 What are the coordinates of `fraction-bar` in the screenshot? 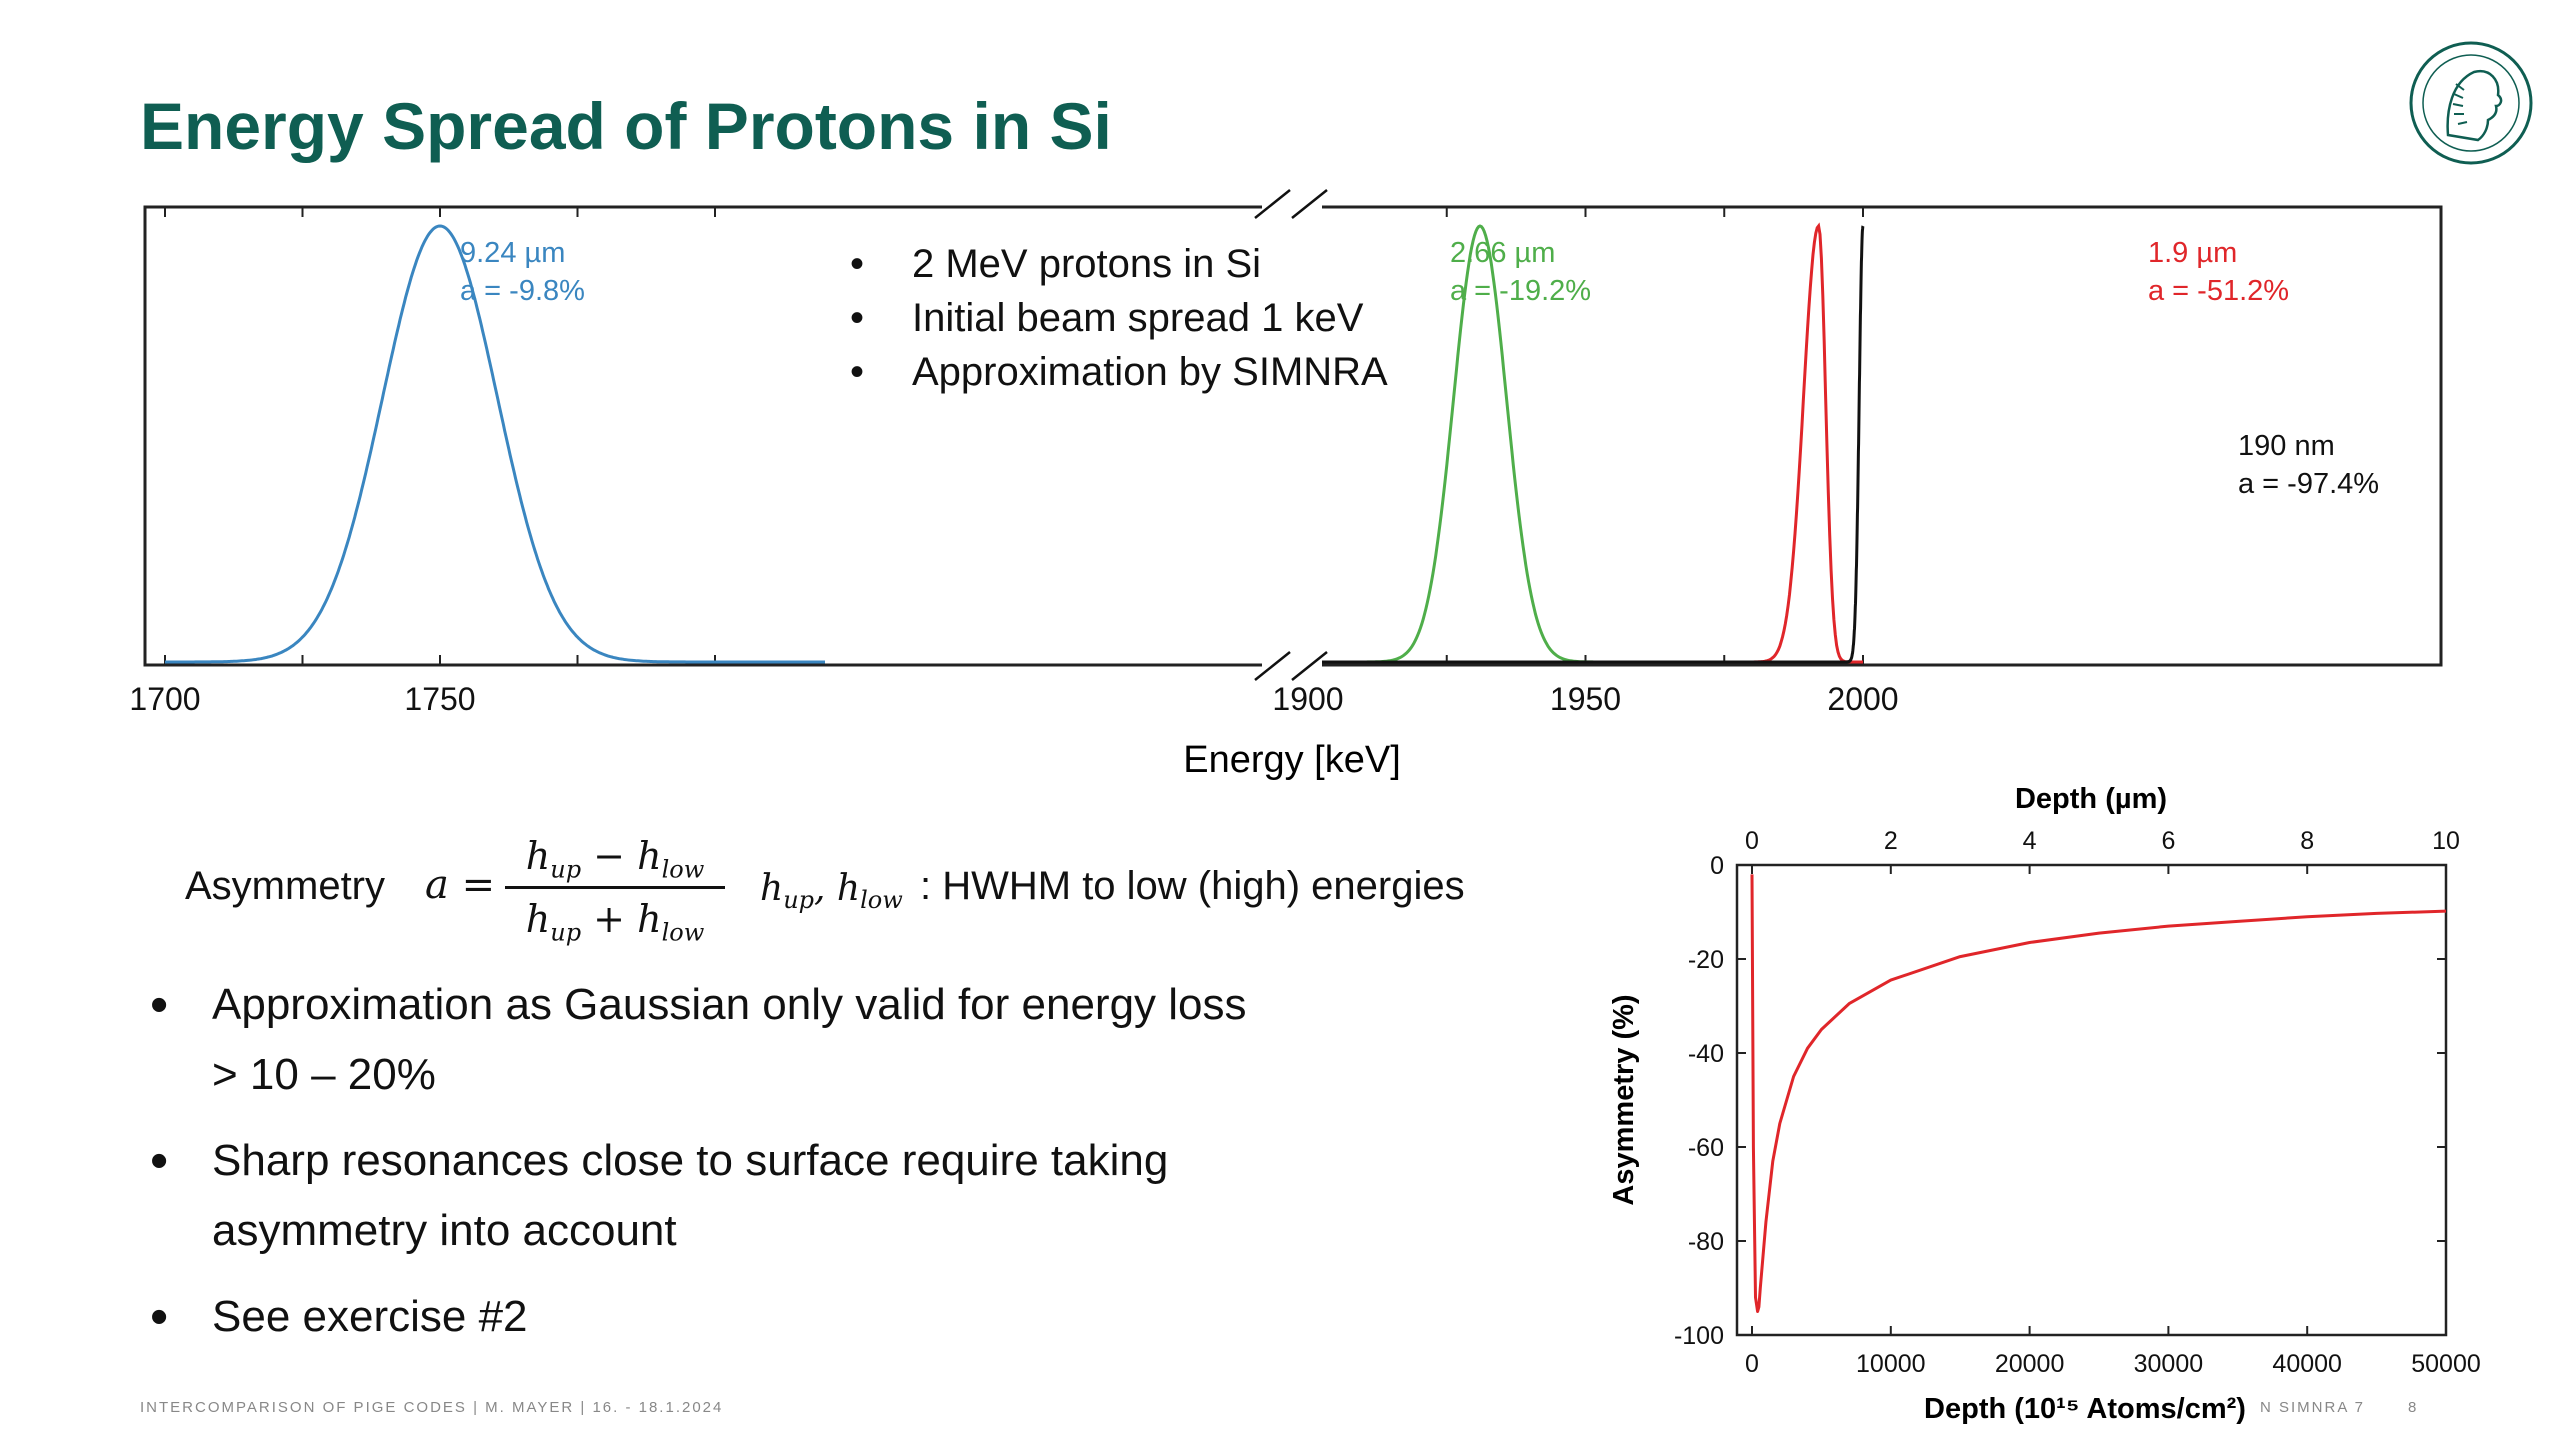 It's located at (615, 887).